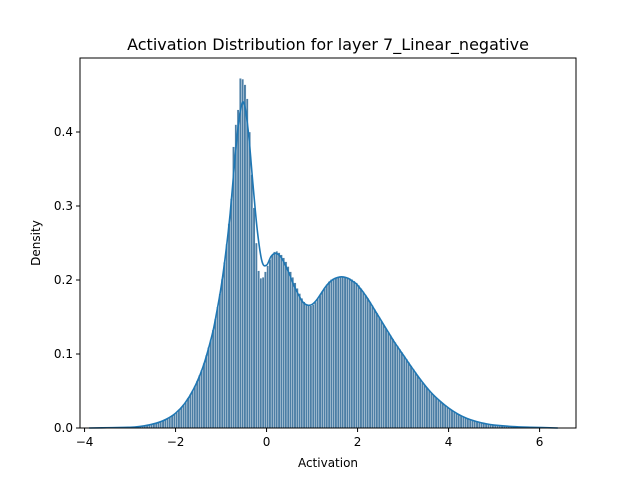  I want to click on x-axis-label: Activation, so click(328, 463).